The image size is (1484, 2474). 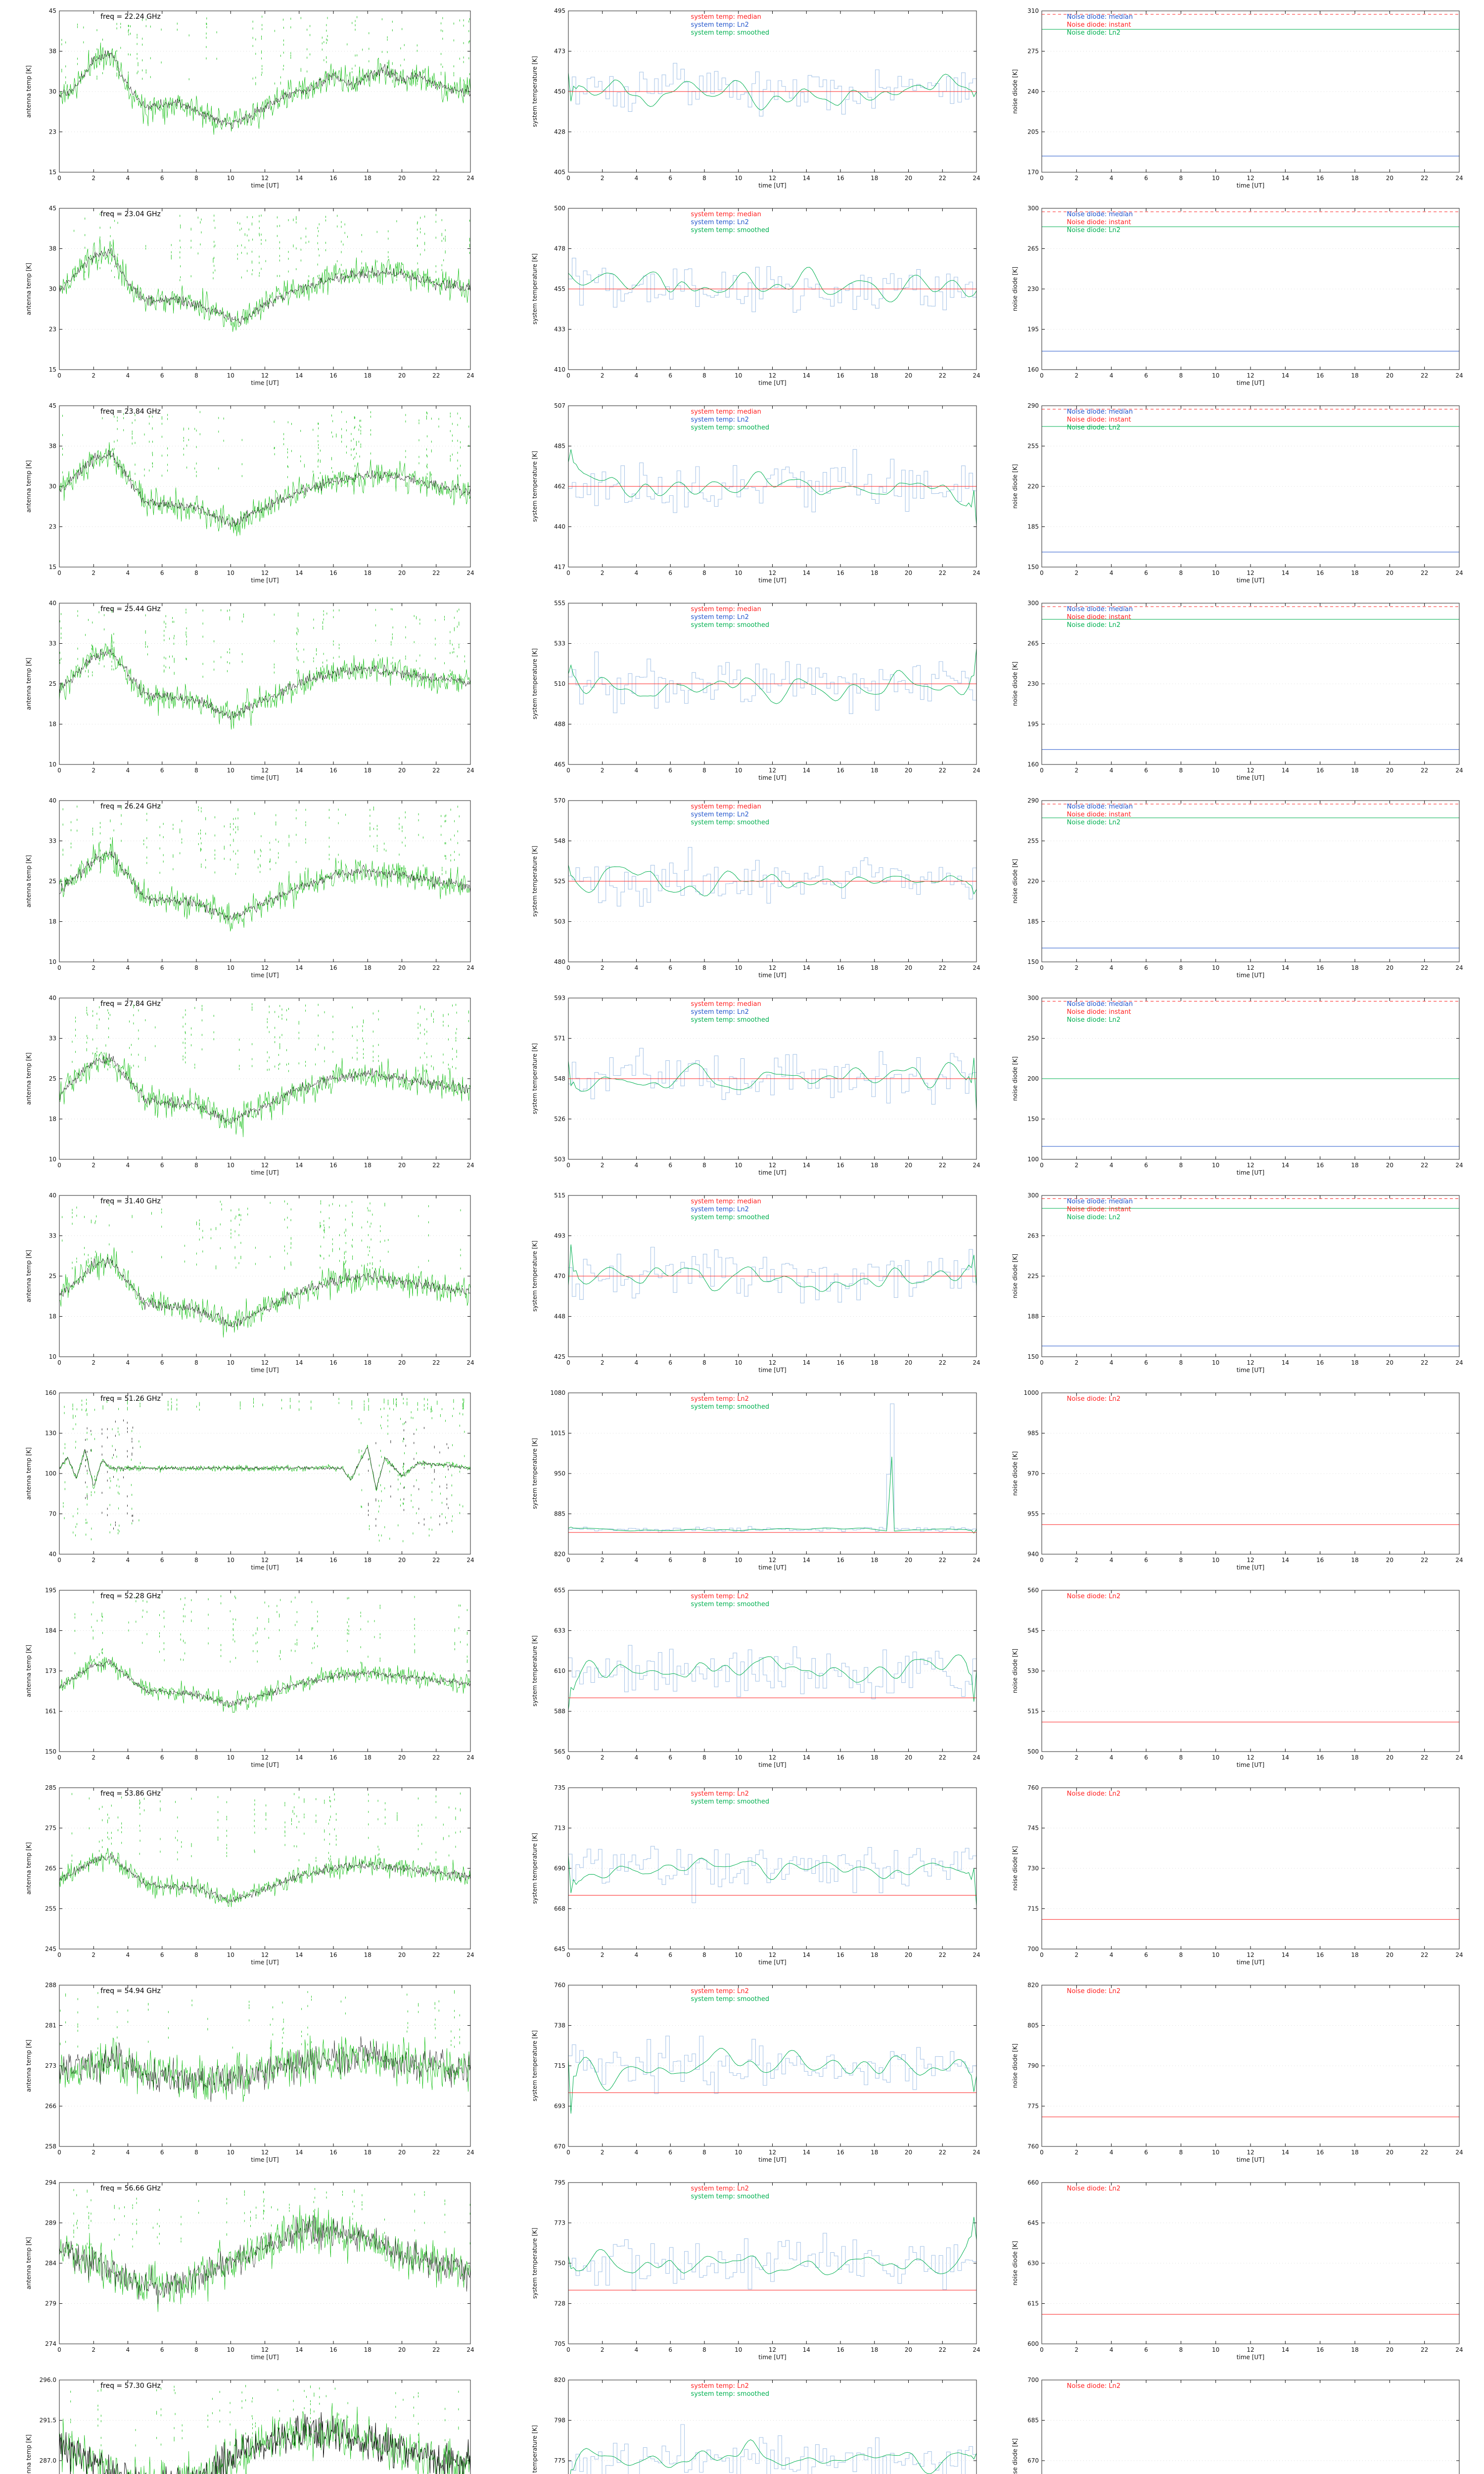 What do you see at coordinates (1033, 644) in the screenshot?
I see `y-tick-label: 265` at bounding box center [1033, 644].